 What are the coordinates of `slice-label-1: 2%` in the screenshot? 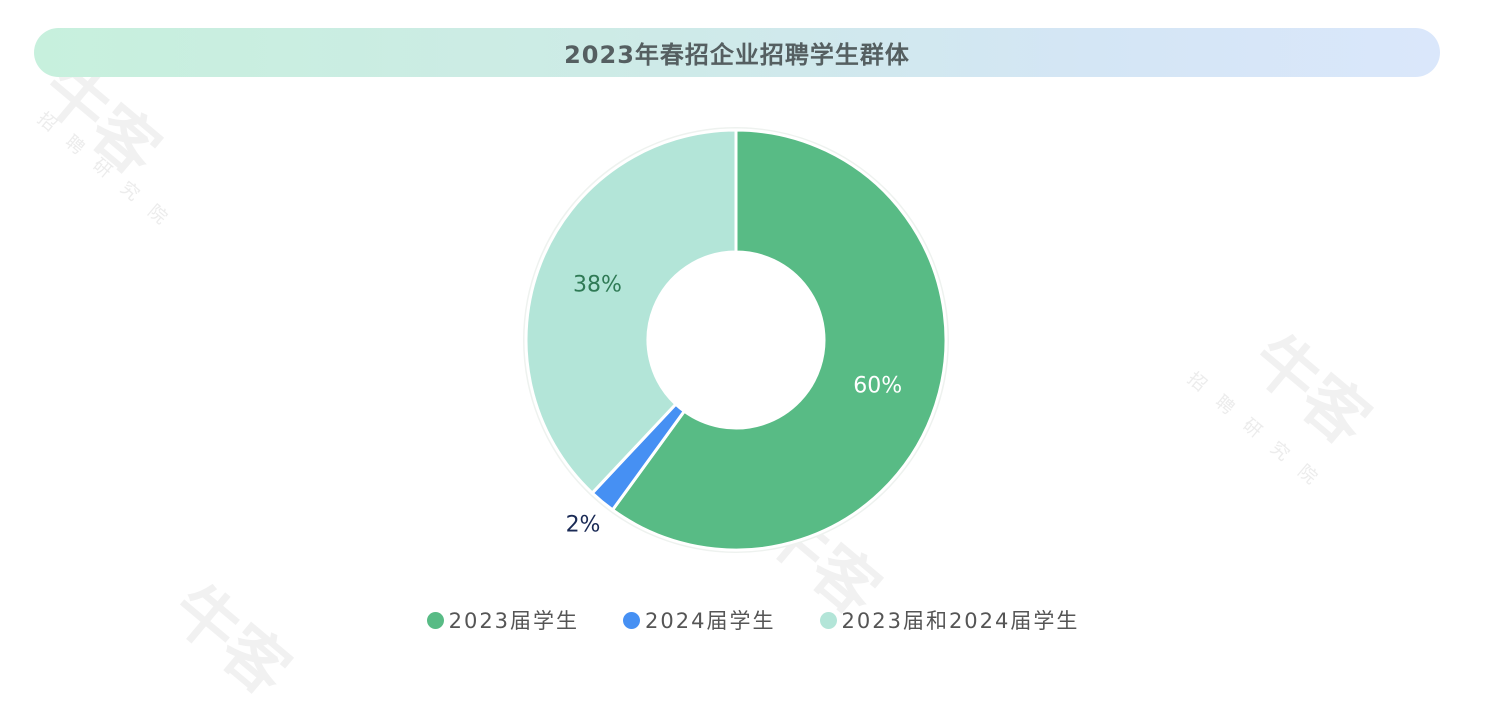 It's located at (583, 524).